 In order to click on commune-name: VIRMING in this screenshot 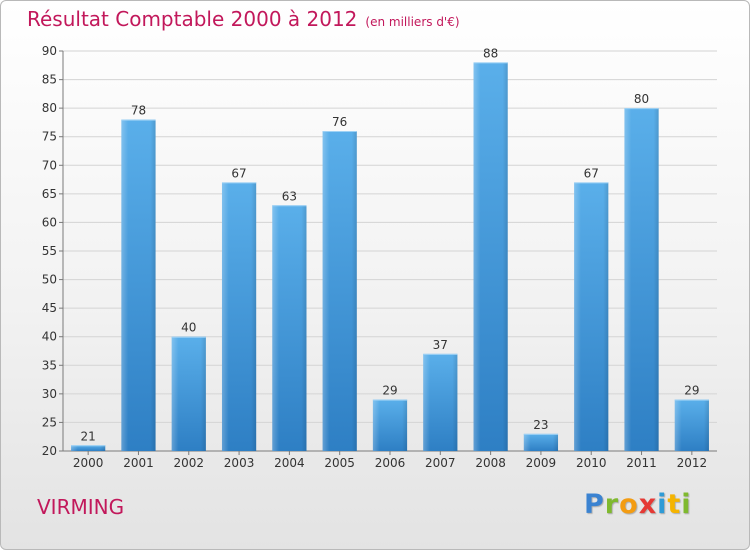, I will do `click(81, 507)`.